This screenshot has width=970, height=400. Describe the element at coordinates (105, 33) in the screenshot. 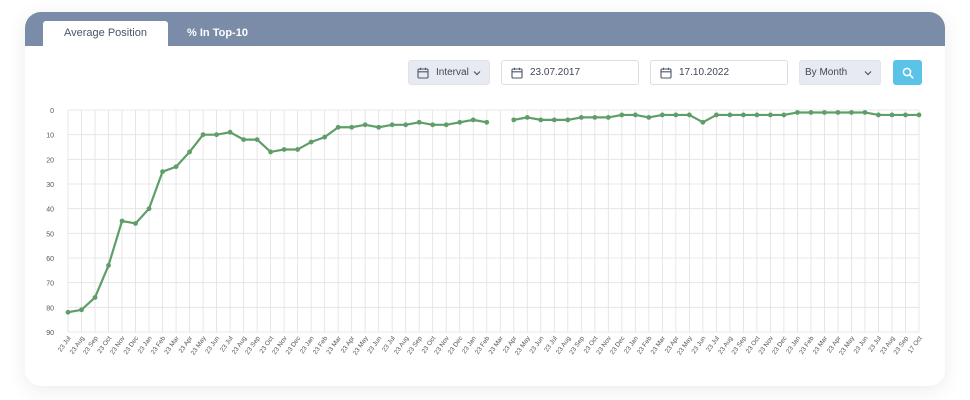

I see `tab-average-position: Average Position` at that location.